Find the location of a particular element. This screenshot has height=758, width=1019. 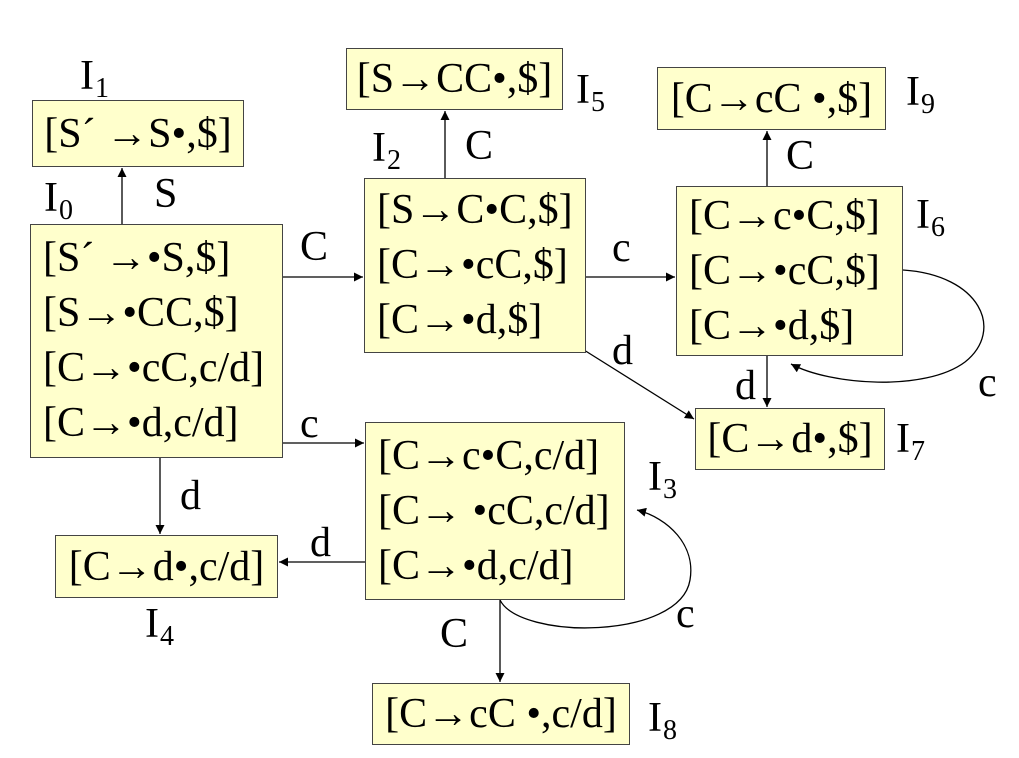

edge-label-i3-i4: d is located at coordinates (320, 543).